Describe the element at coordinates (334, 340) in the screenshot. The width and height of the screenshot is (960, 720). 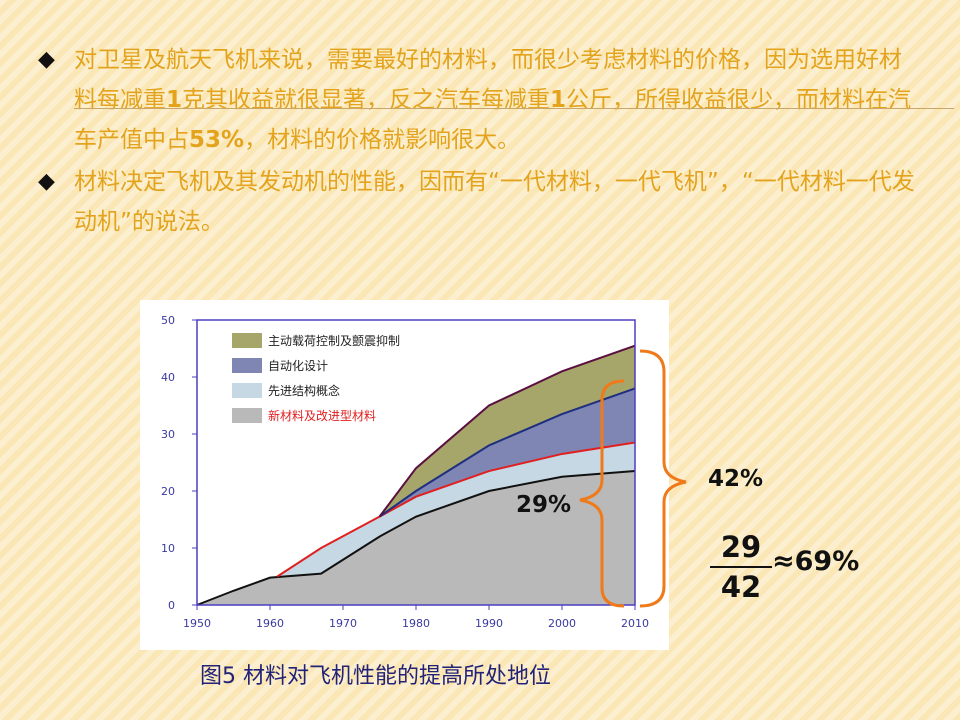
I see `legend-label: 主动载荷控制及颤震抑制` at that location.